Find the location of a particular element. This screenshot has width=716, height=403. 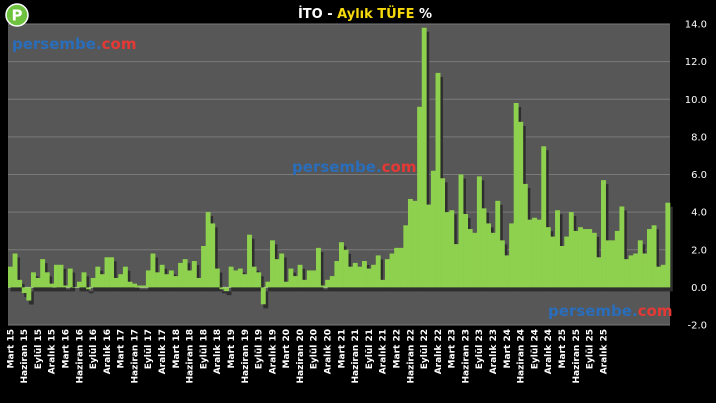

y-tick-label: 12.0 is located at coordinates (696, 62).